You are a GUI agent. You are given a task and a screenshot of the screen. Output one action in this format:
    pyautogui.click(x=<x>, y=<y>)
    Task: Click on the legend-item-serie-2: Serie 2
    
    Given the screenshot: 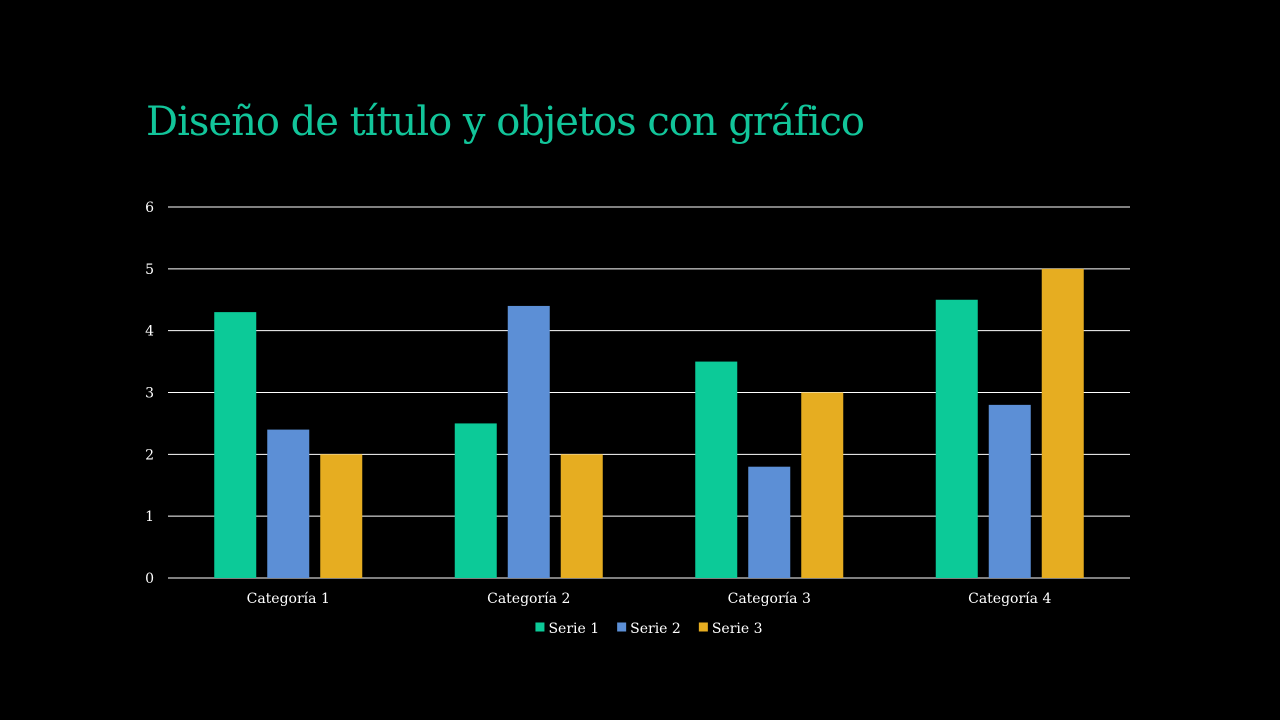 What is the action you would take?
    pyautogui.click(x=649, y=629)
    